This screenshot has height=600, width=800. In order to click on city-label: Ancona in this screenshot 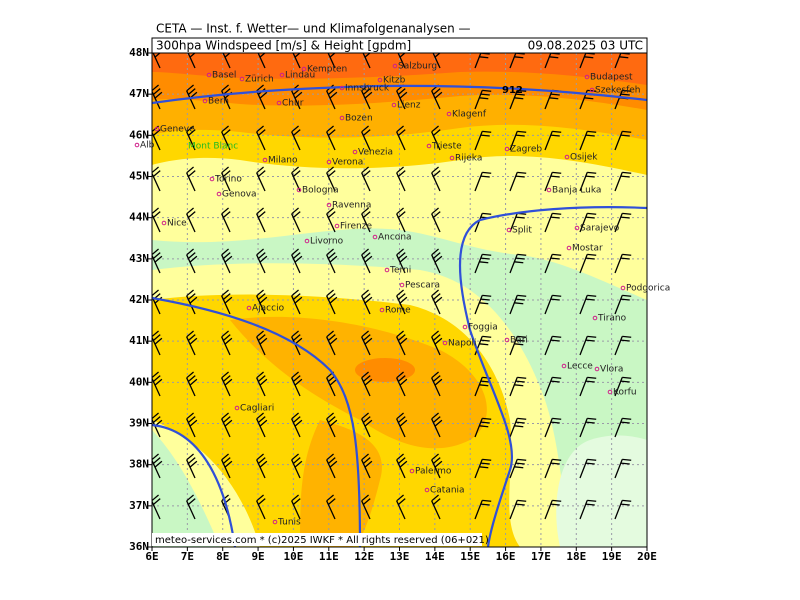, I will do `click(395, 238)`.